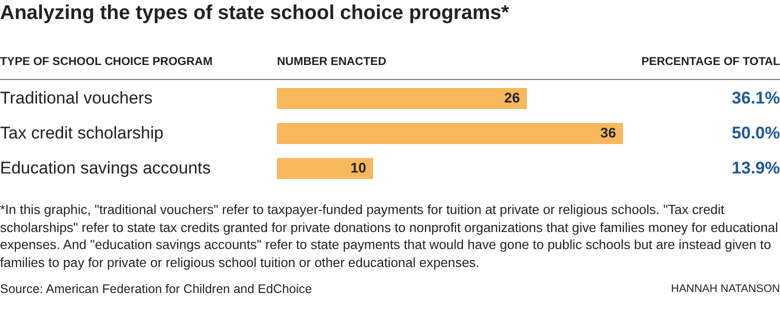 Image resolution: width=780 pixels, height=332 pixels. Describe the element at coordinates (331, 62) in the screenshot. I see `x-axis-title: NUMBER ENACTED` at that location.